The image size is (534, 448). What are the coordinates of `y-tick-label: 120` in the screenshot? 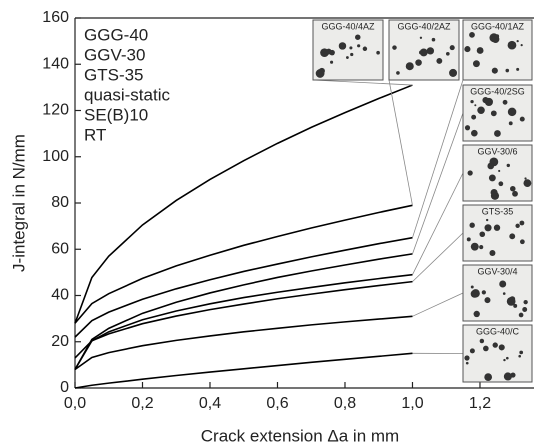 It's located at (55, 110).